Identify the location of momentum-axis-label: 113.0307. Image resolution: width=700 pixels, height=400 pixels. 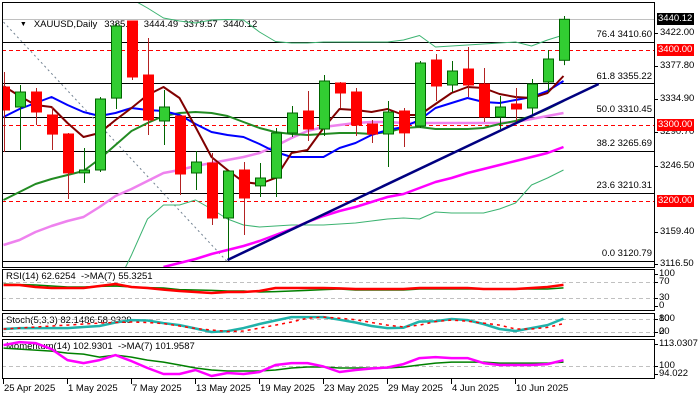
(678, 343).